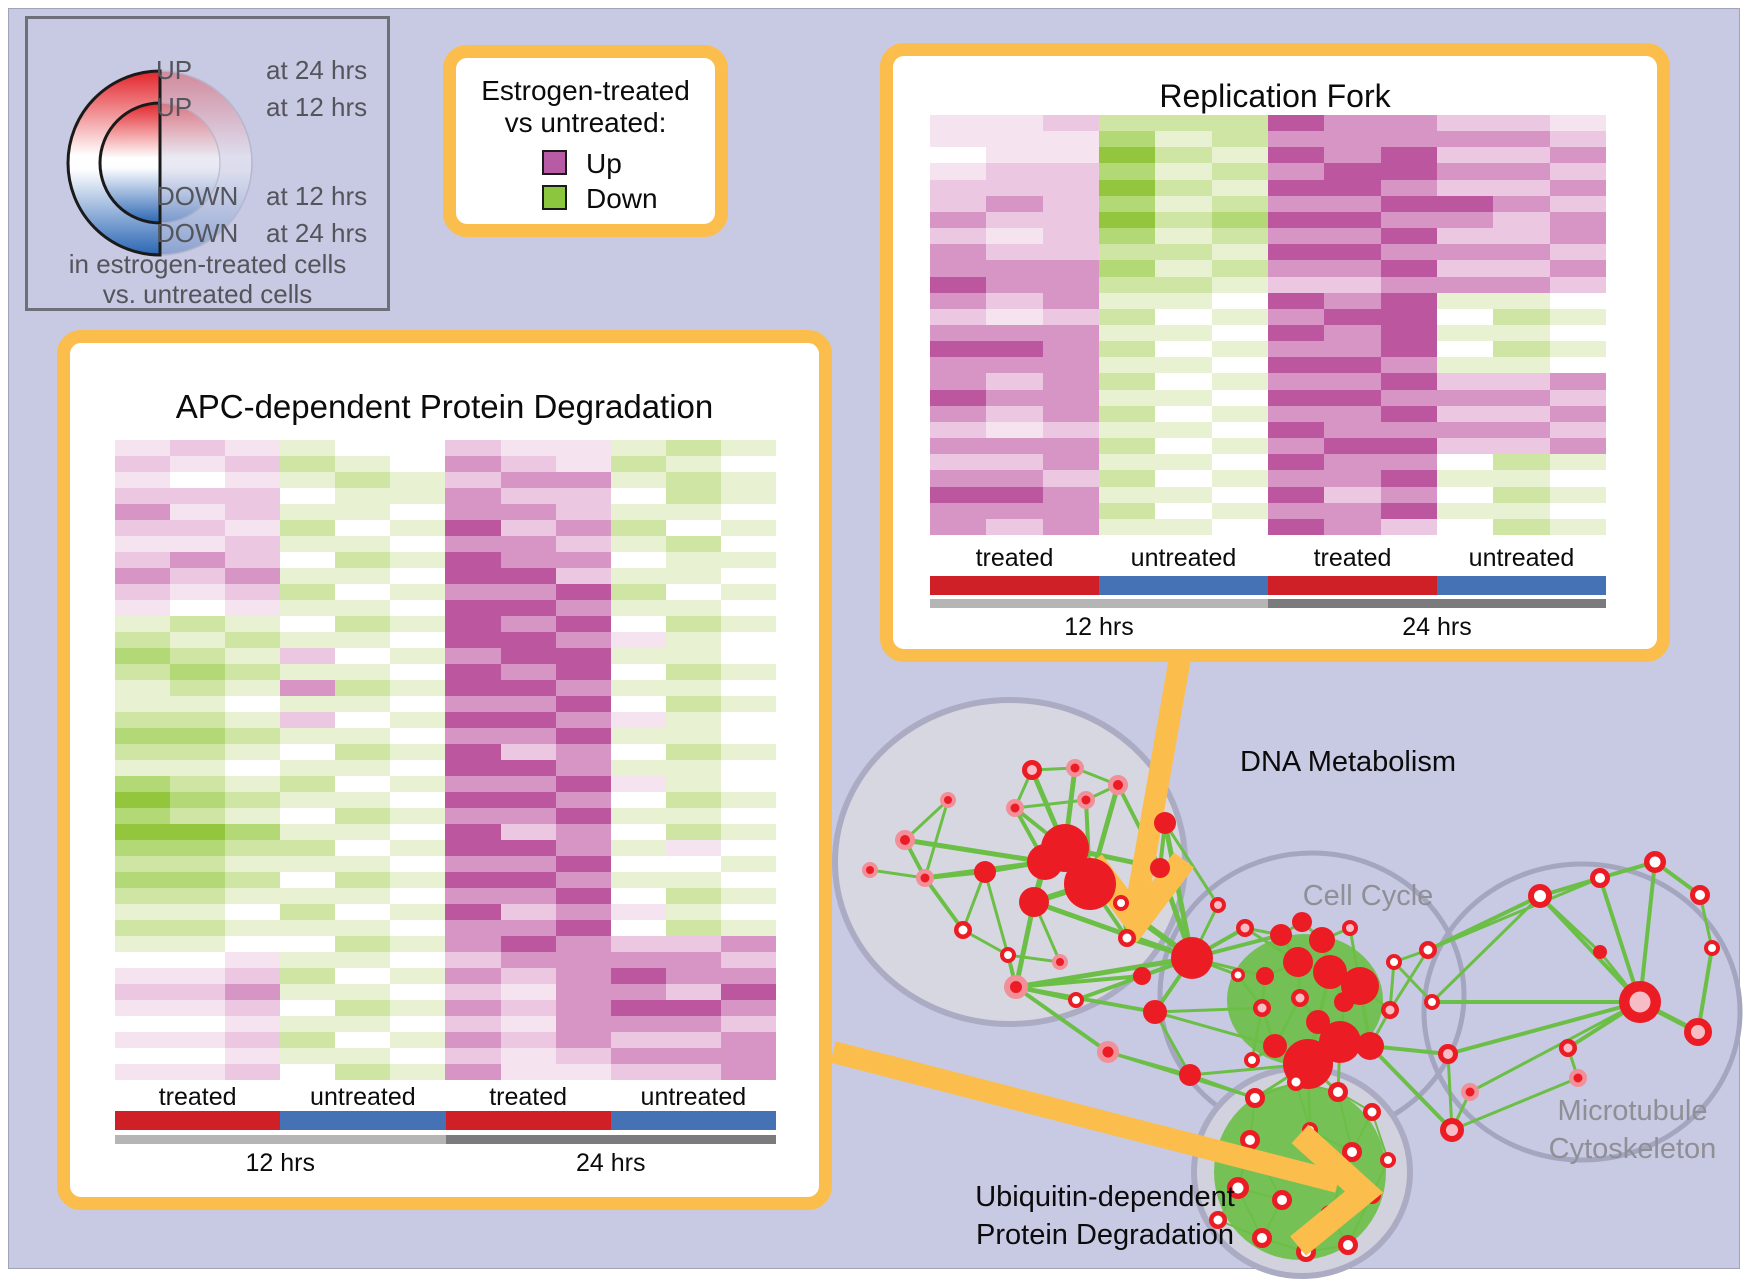 The image size is (1750, 1279). What do you see at coordinates (1265, 976) in the screenshot?
I see `network-node-solid` at bounding box center [1265, 976].